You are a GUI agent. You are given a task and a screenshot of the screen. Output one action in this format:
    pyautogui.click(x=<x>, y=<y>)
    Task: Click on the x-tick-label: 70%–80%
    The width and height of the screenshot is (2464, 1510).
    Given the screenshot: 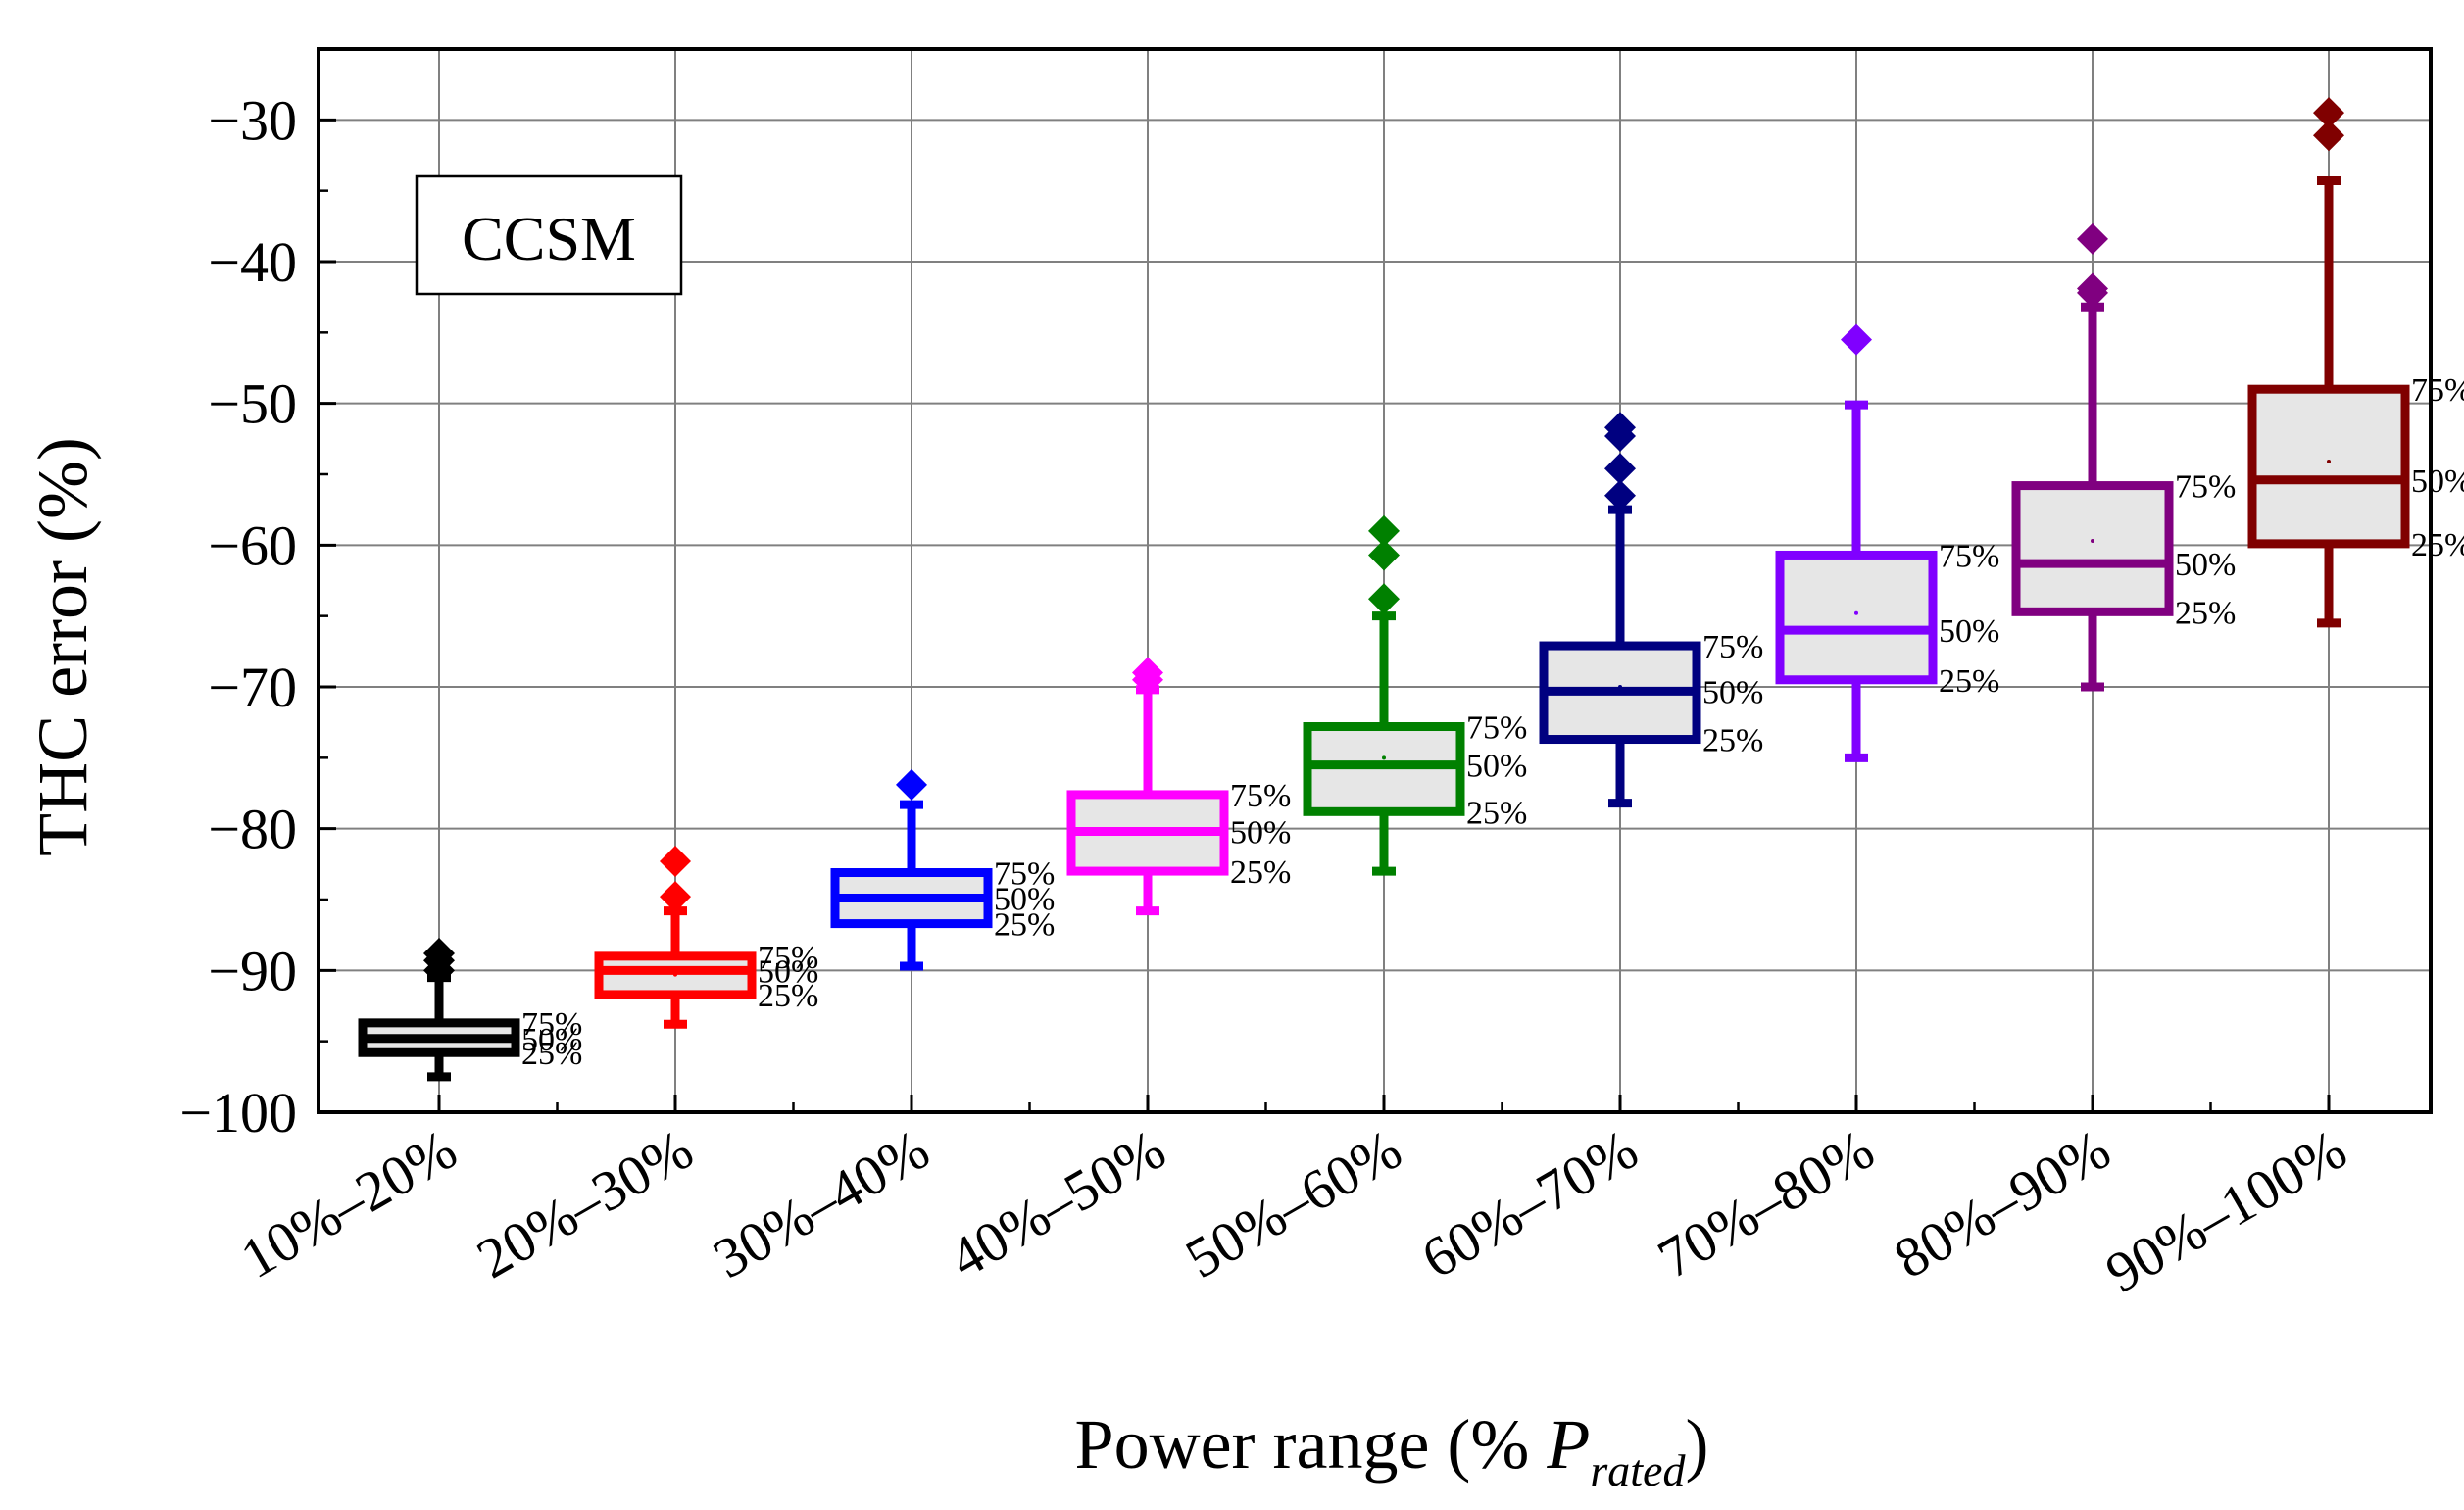 What is the action you would take?
    pyautogui.click(x=1767, y=1204)
    